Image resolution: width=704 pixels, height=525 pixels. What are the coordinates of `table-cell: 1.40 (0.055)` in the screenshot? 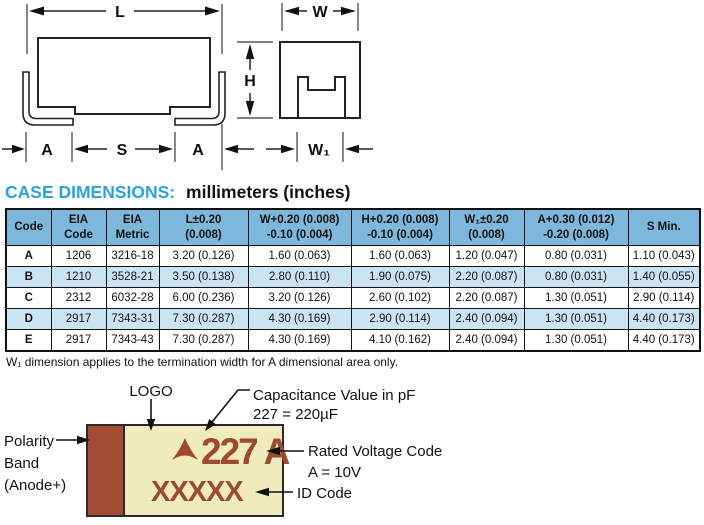 It's located at (664, 277).